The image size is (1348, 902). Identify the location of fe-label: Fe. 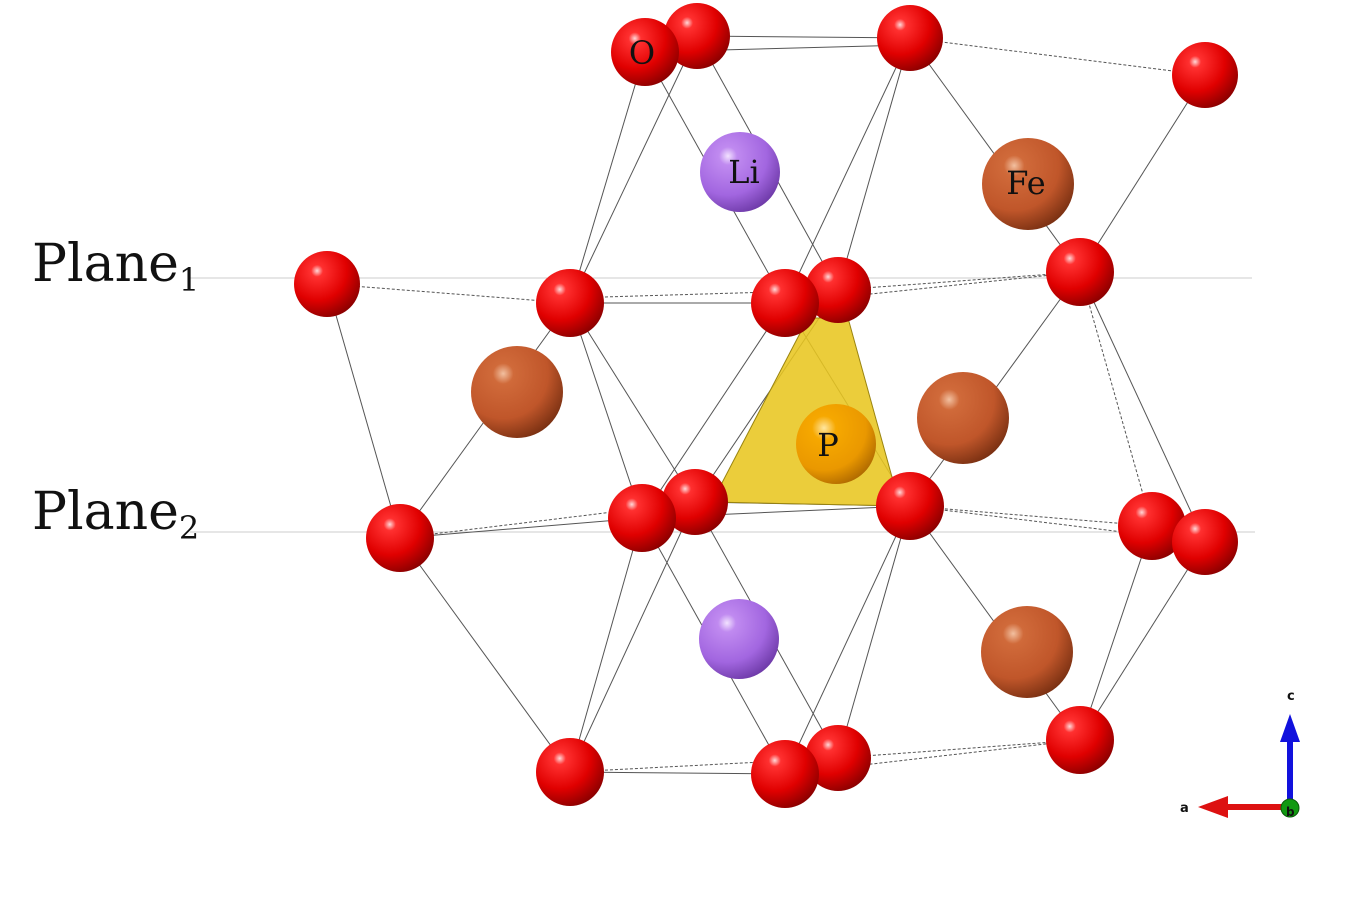
(1025, 183).